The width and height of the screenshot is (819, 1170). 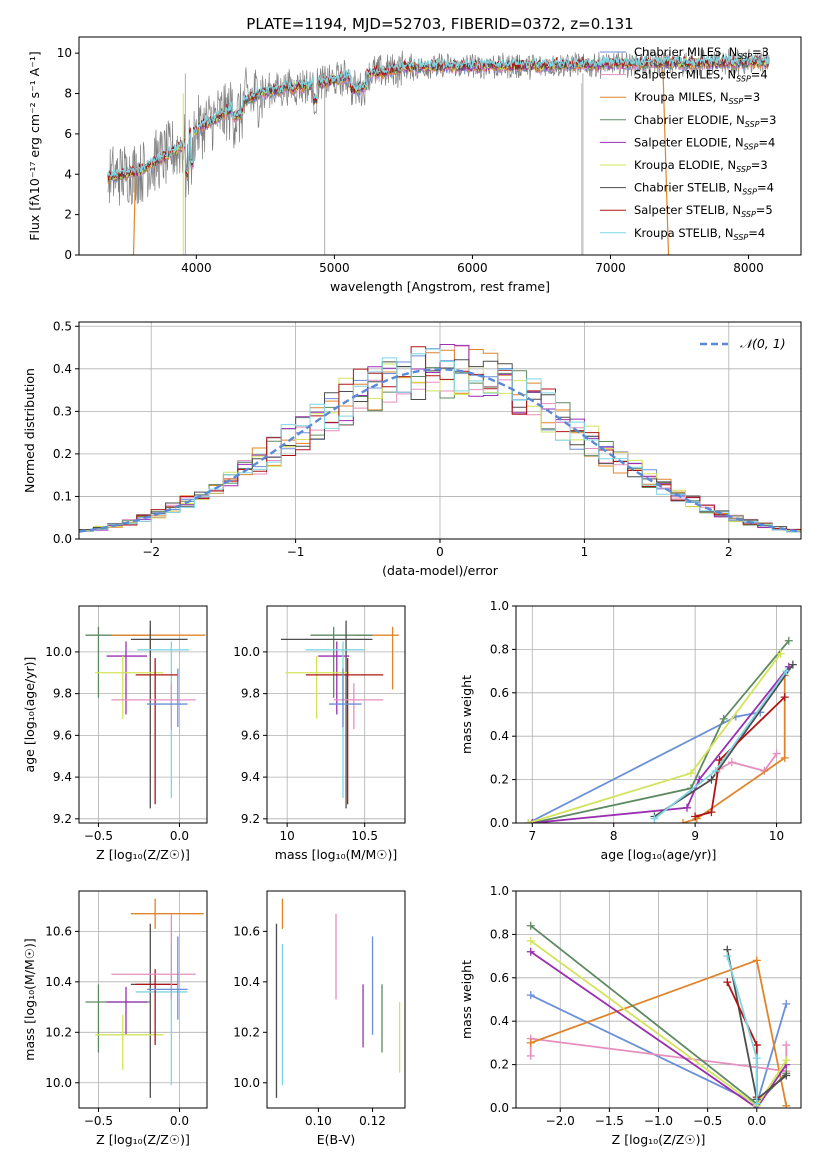 What do you see at coordinates (440, 286) in the screenshot?
I see `x-axis-label: wavelength [Angstrom, rest frame]` at bounding box center [440, 286].